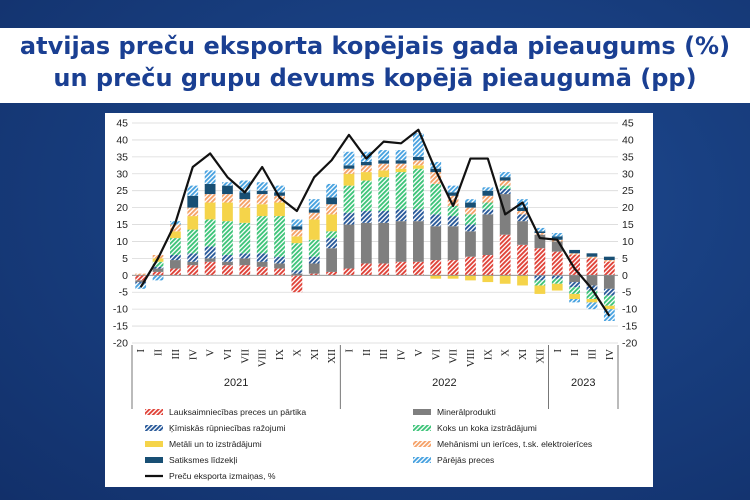 The height and width of the screenshot is (500, 750). What do you see at coordinates (263, 358) in the screenshot?
I see `x-tick-label: VIII` at bounding box center [263, 358].